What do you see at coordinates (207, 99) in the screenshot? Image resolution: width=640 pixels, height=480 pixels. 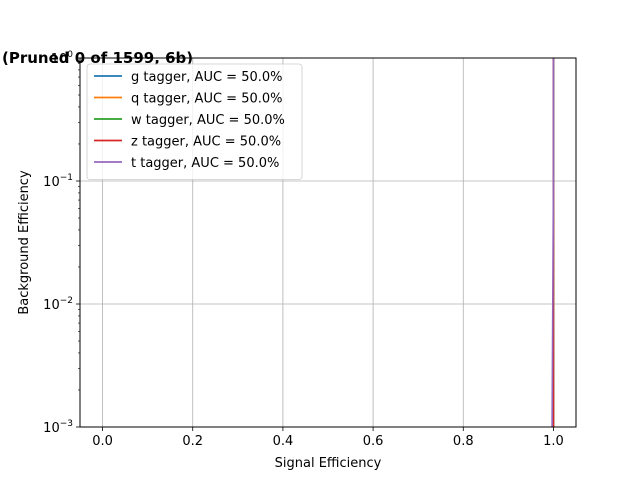 I see `legend-label: q tagger, AUC = 50.0%` at bounding box center [207, 99].